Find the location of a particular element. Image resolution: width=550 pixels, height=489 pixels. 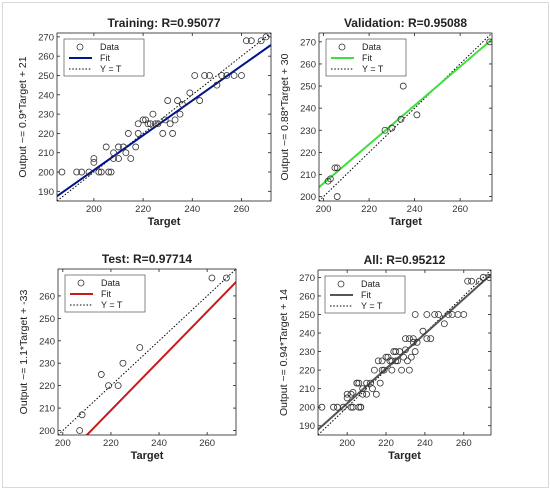

chart-1-data-layer is located at coordinates (164, 117).